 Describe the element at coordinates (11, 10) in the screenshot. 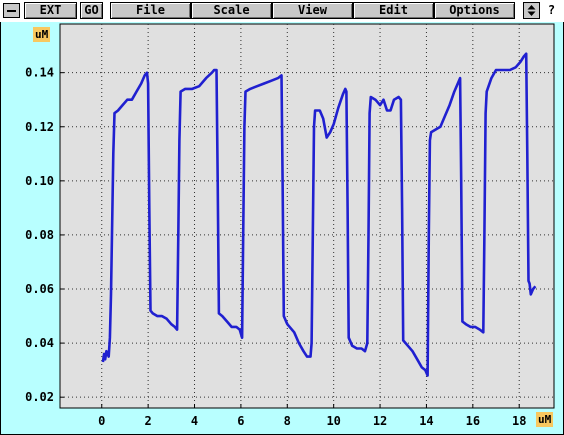

I see `minus-icon` at that location.